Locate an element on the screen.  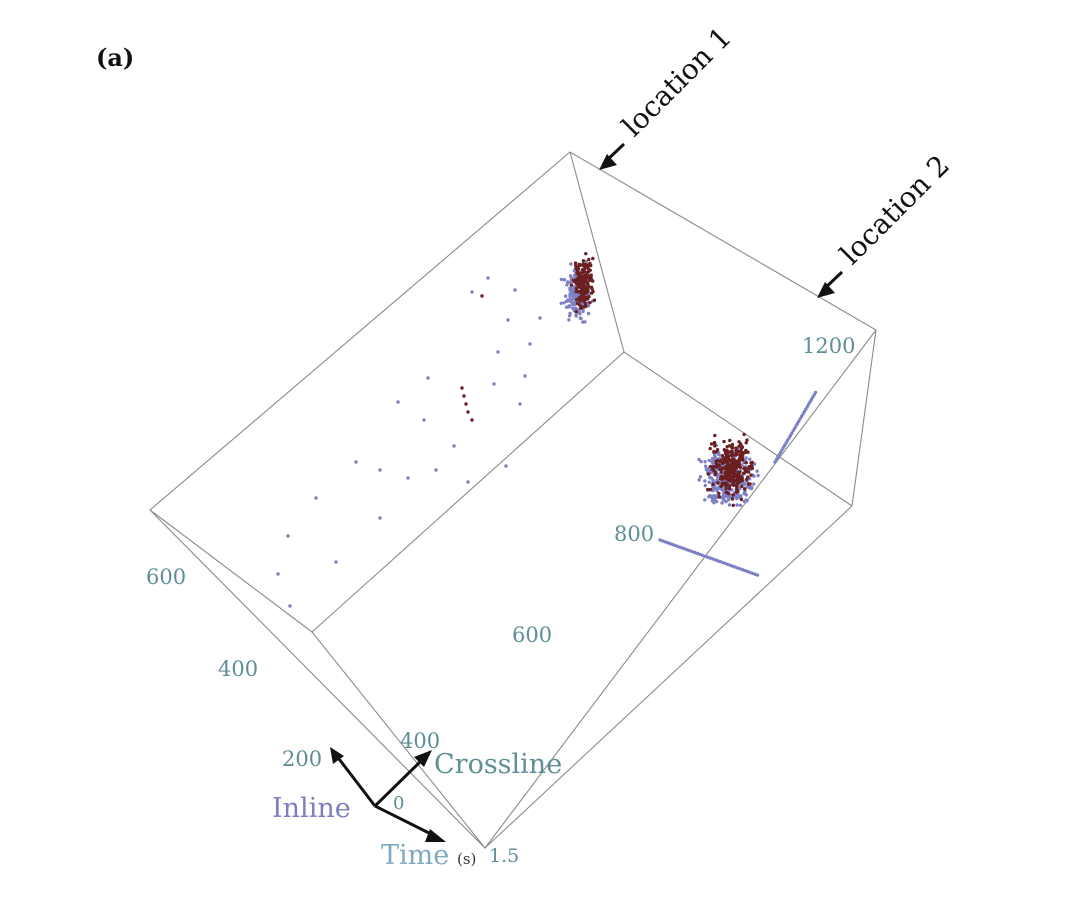
location-1-label: location 1 is located at coordinates (677, 82).